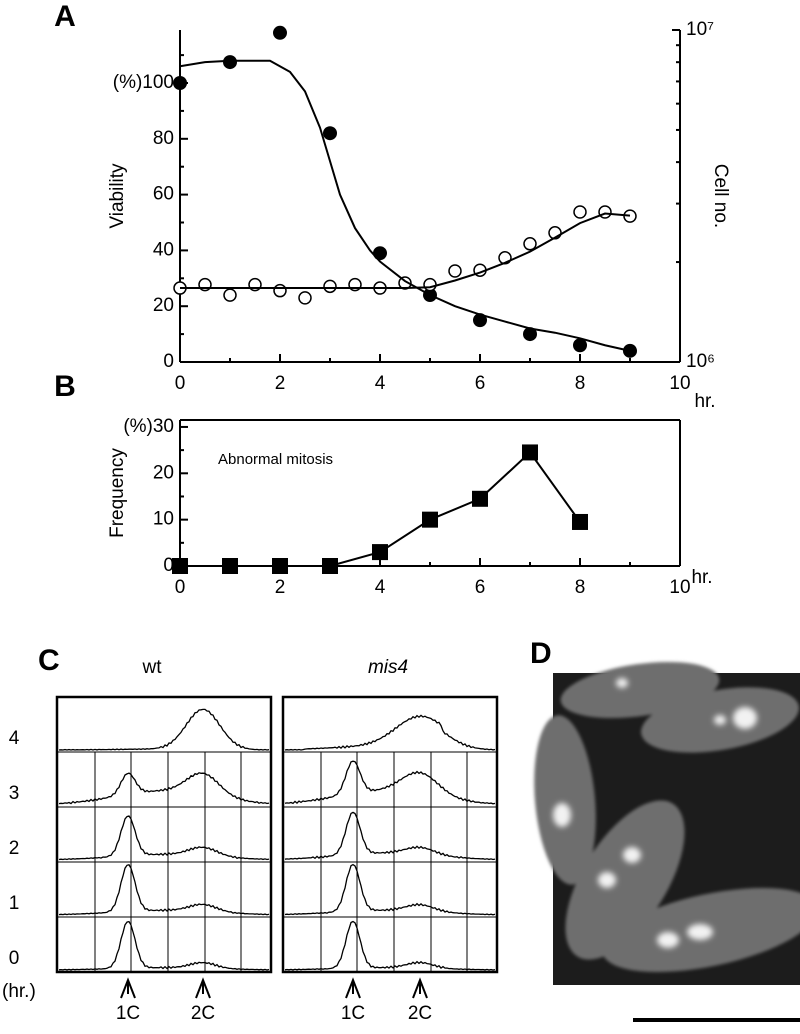 This screenshot has width=800, height=1034. What do you see at coordinates (152, 667) in the screenshot?
I see `column-label: wt` at bounding box center [152, 667].